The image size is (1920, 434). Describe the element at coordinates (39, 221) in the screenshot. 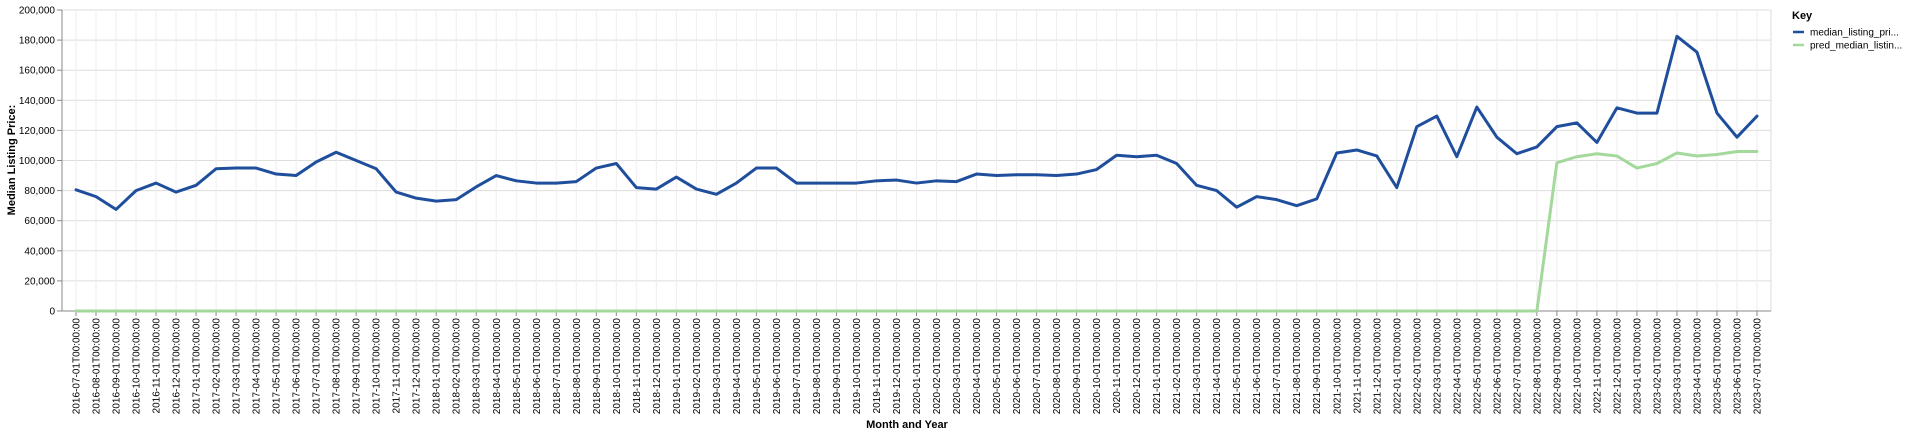

I see `y-tick-label: 60,000` at that location.